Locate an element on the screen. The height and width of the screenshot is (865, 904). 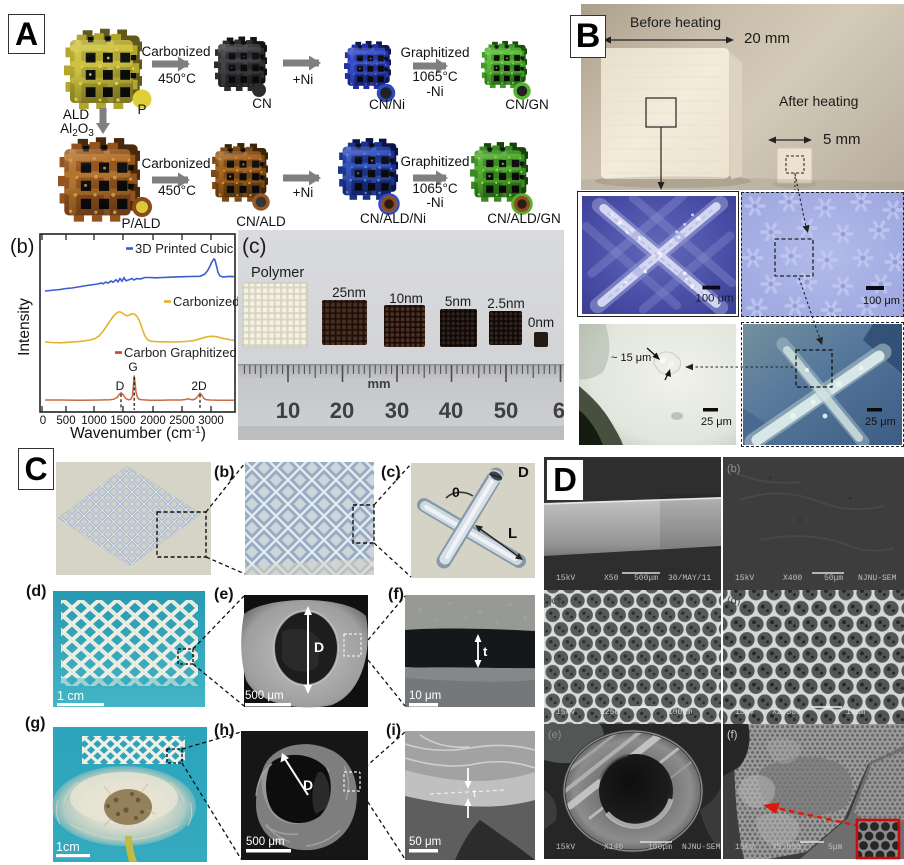
svg-text: X50 is located at coordinates (611, 578).